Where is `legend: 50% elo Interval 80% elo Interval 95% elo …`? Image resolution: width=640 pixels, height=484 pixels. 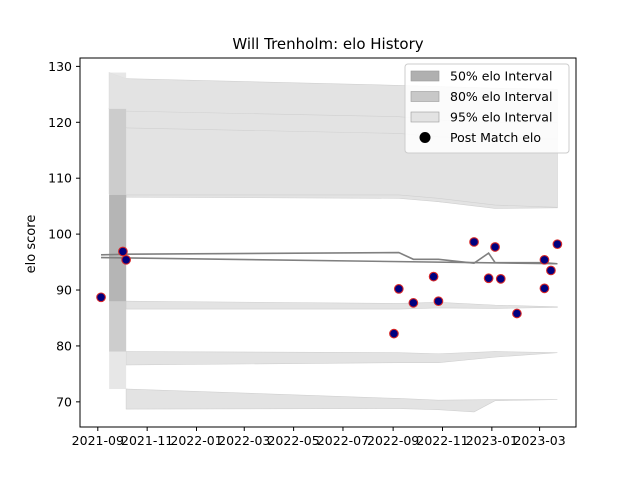
legend: 50% elo Interval 80% elo Interval 95% elo … is located at coordinates (487, 108).